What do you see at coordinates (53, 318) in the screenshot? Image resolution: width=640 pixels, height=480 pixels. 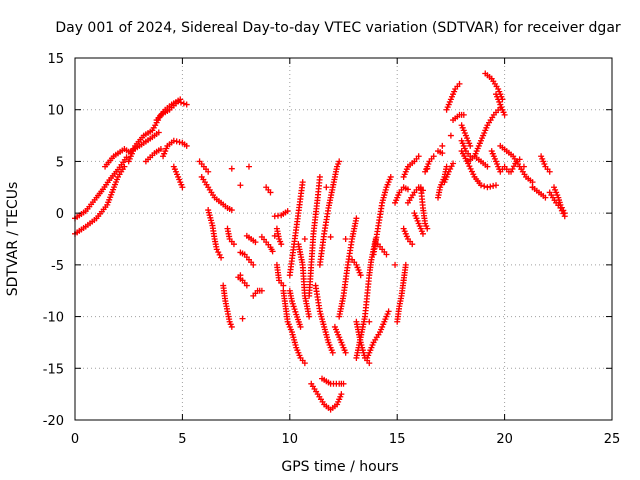 I see `y-tick-label: -10` at bounding box center [53, 318].